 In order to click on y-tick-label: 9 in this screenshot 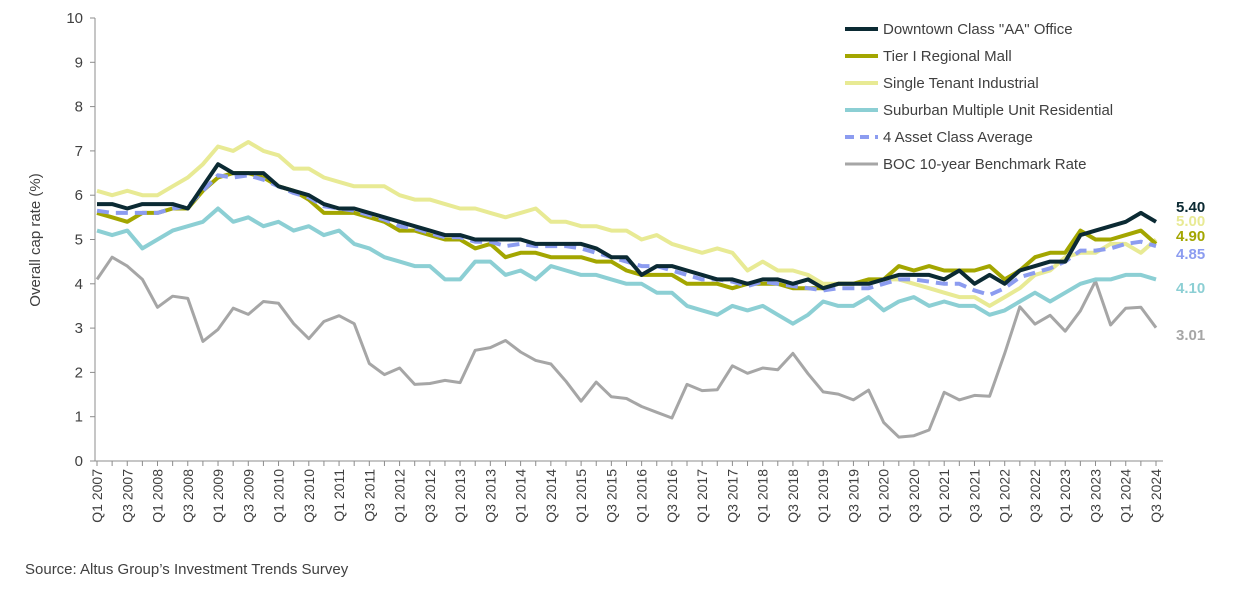, I will do `click(79, 62)`.